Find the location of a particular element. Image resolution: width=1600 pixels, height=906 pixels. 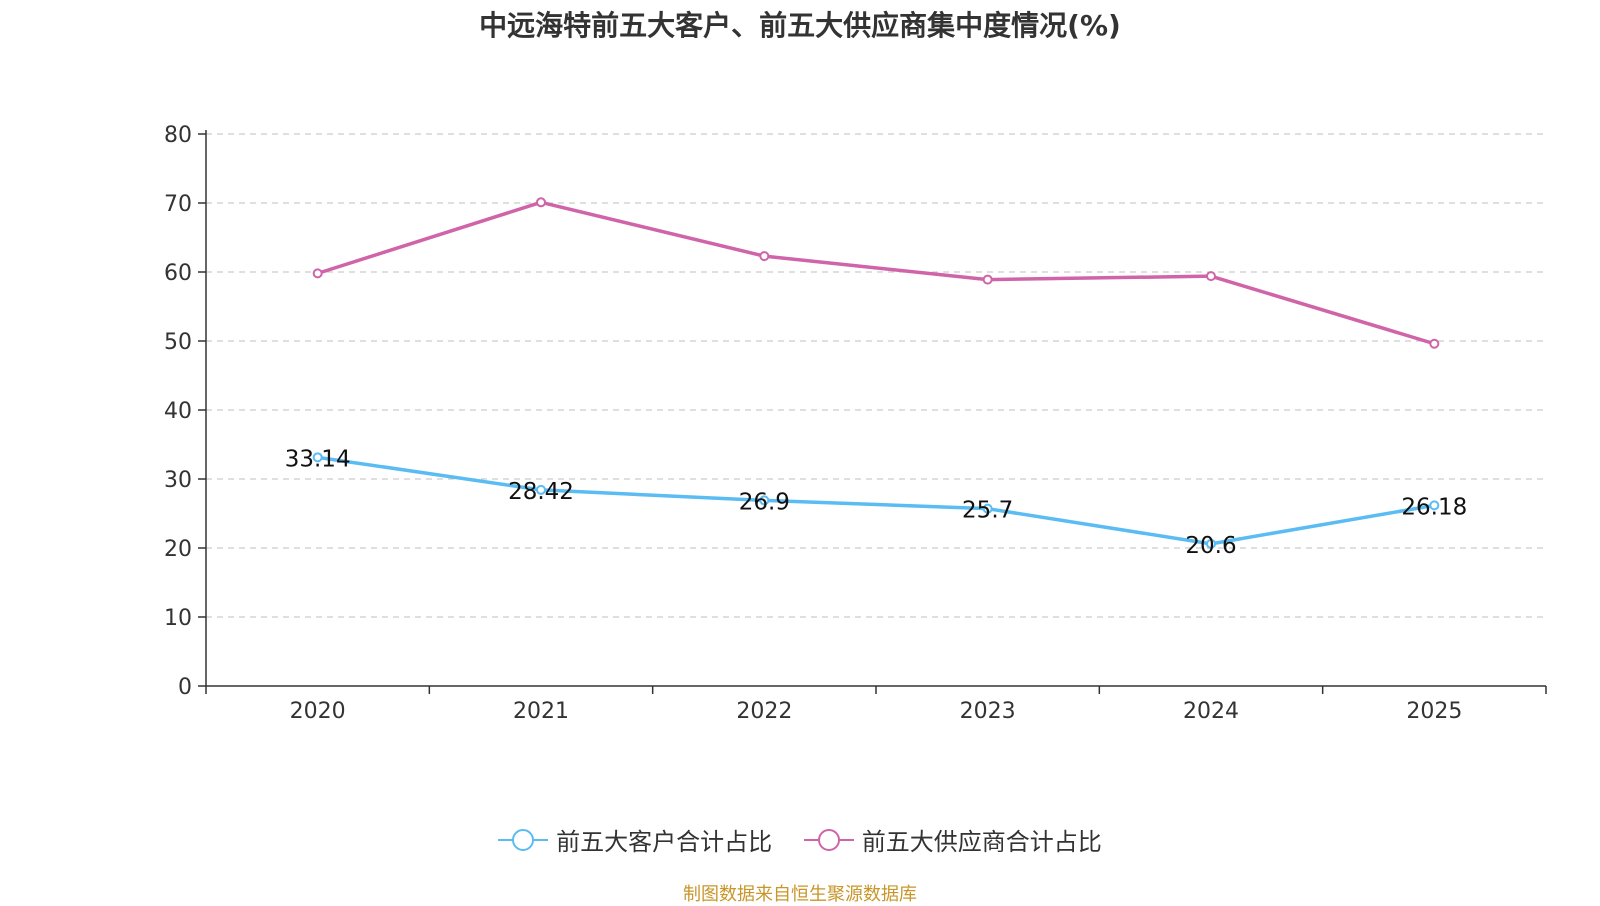

y-tick-label-0: 0 is located at coordinates (185, 687).